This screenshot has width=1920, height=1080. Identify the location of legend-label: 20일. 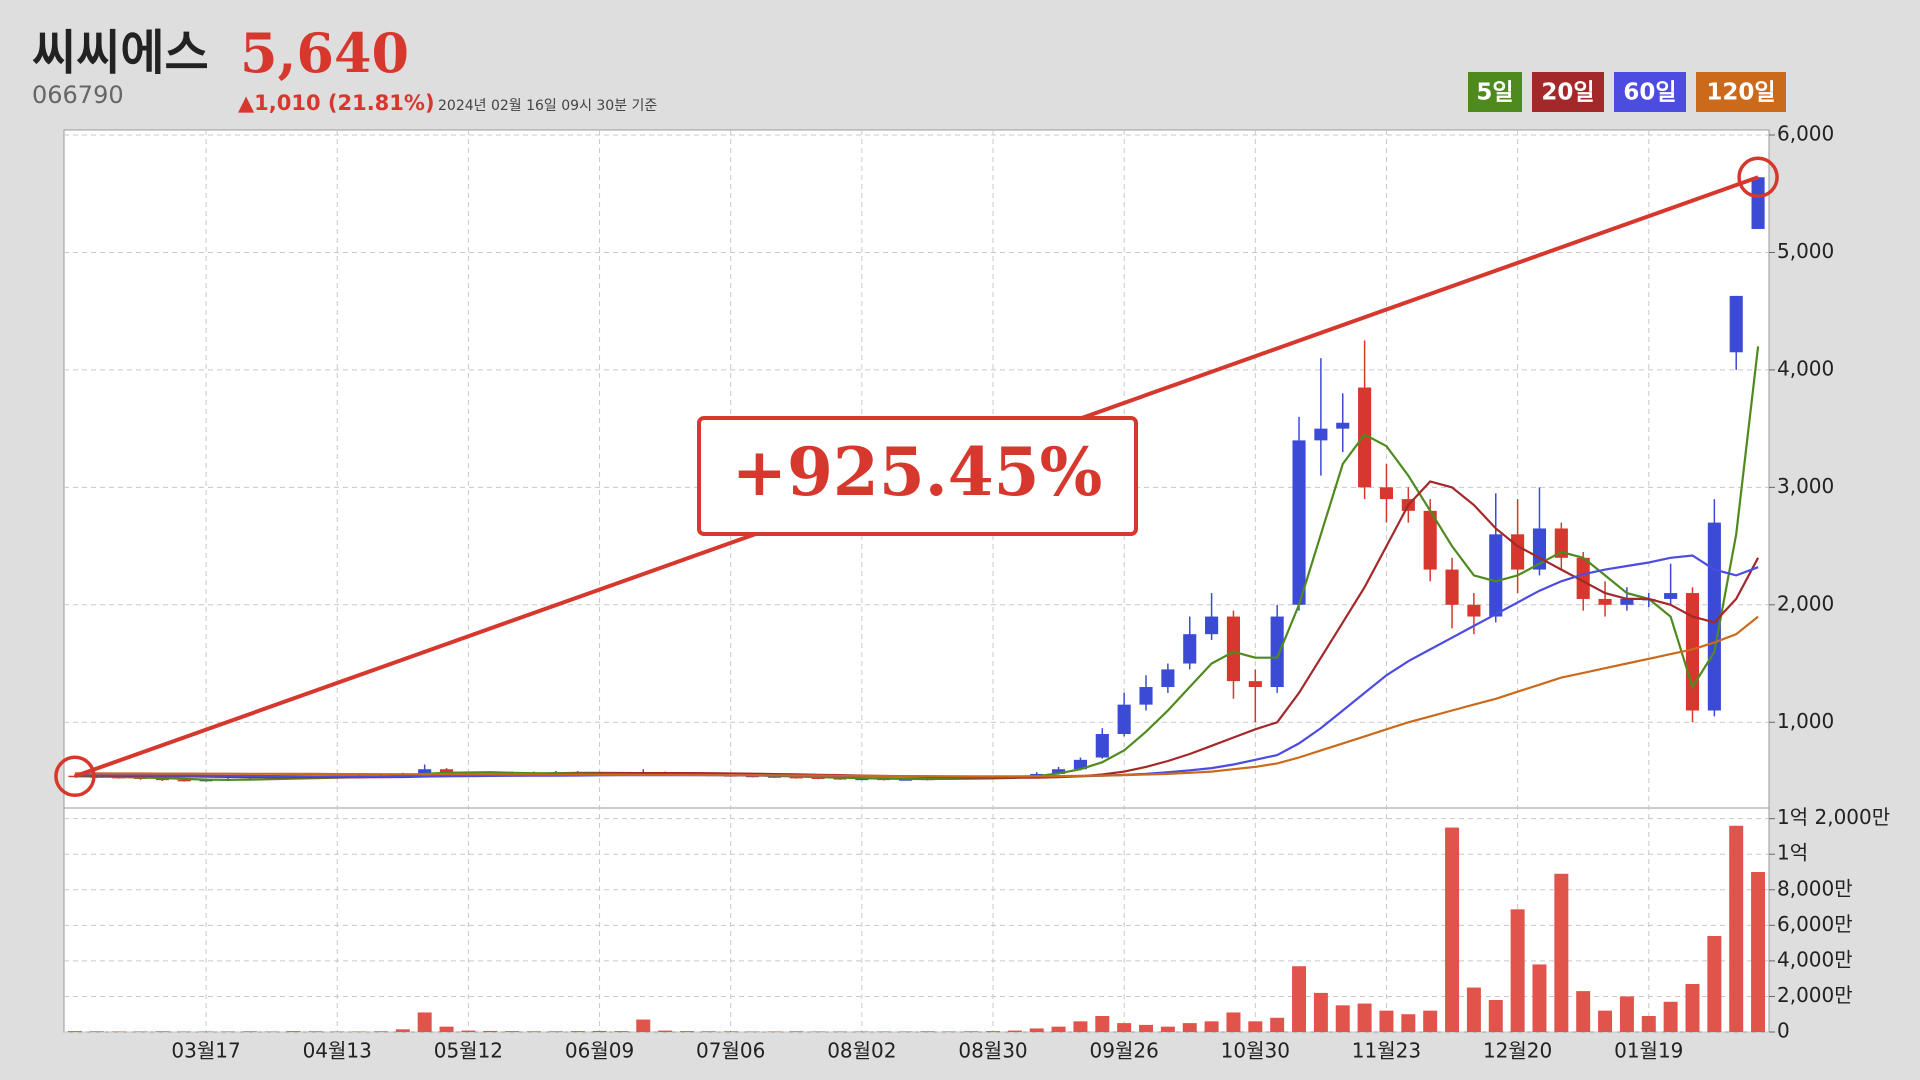
(1567, 93).